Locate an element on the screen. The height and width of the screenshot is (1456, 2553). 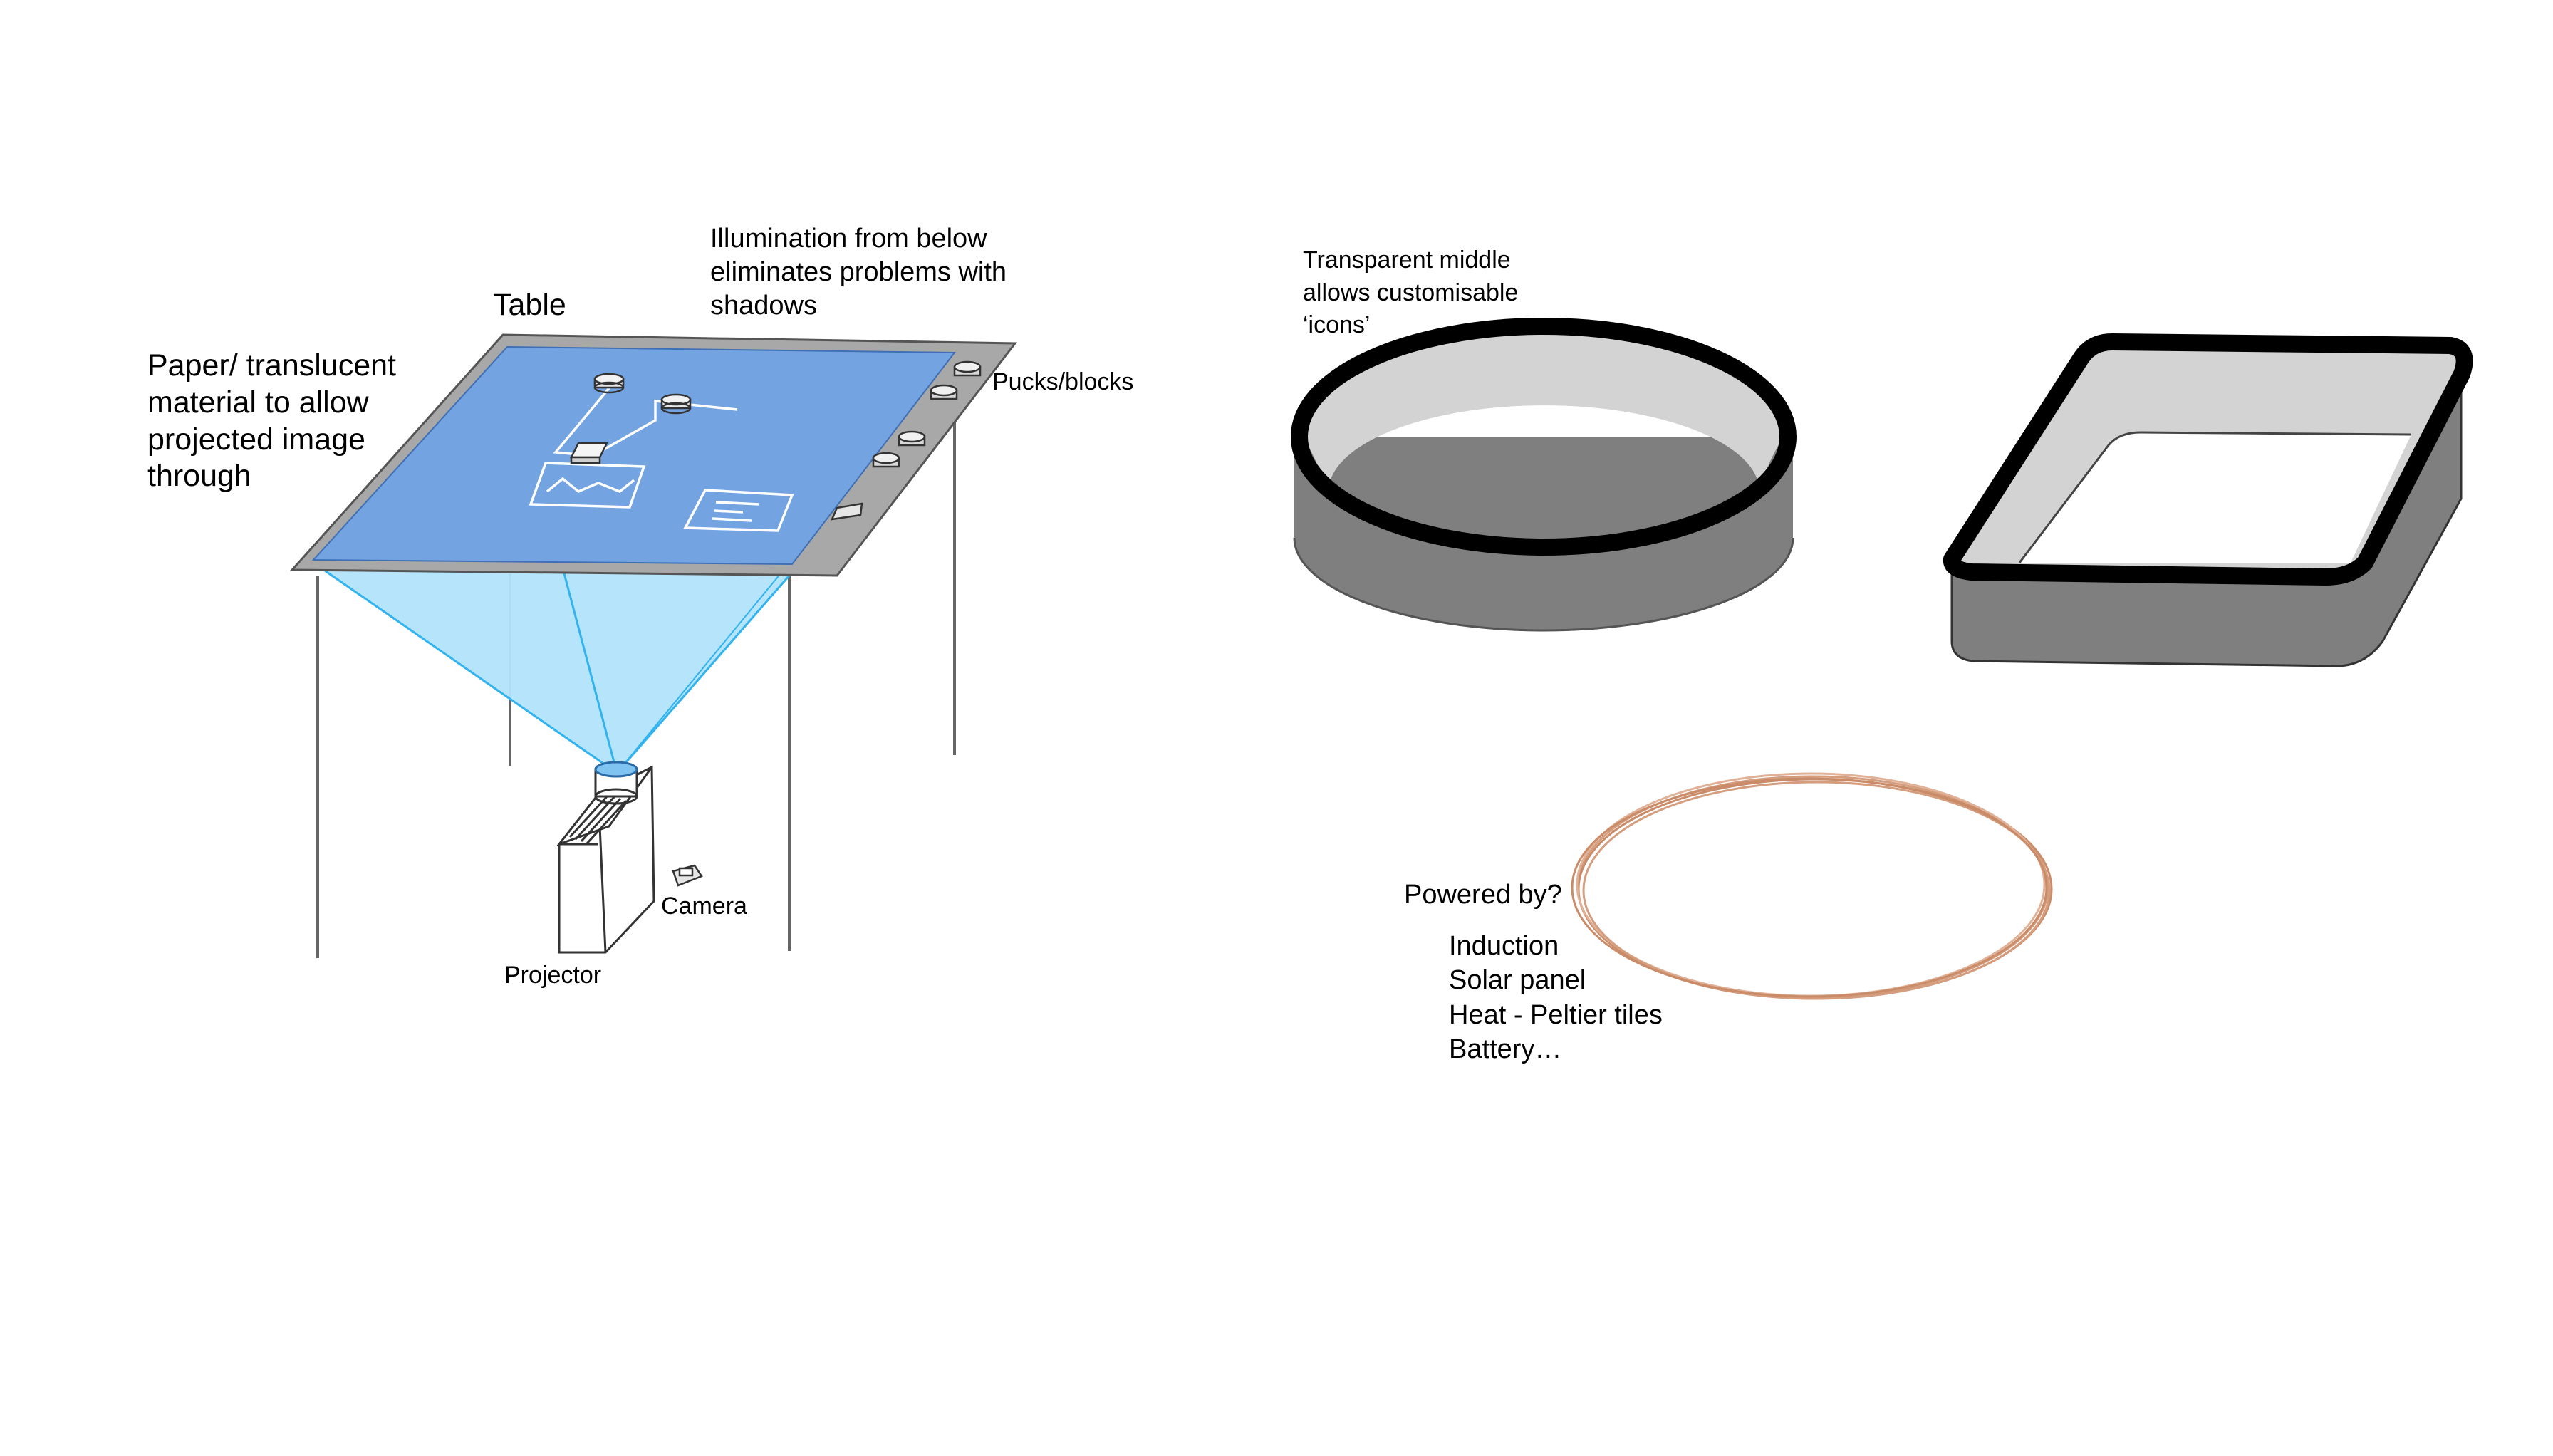
block-small is located at coordinates (589, 453).